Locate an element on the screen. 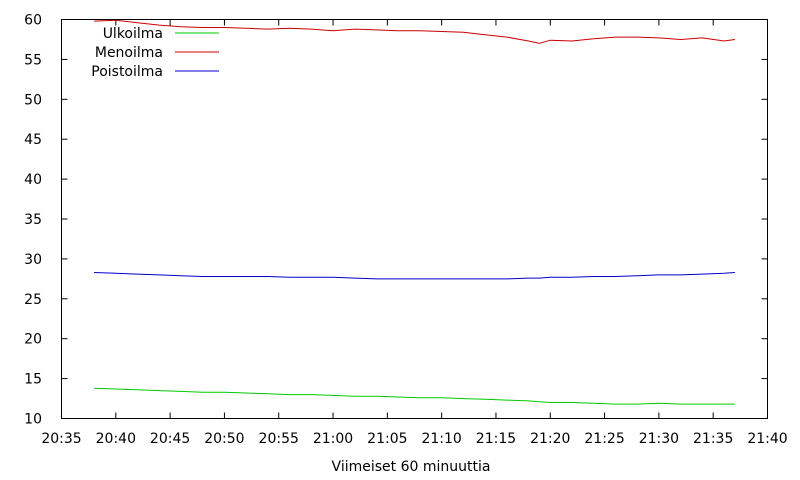 The image size is (800, 480). y-tick-label: 25 is located at coordinates (33, 300).